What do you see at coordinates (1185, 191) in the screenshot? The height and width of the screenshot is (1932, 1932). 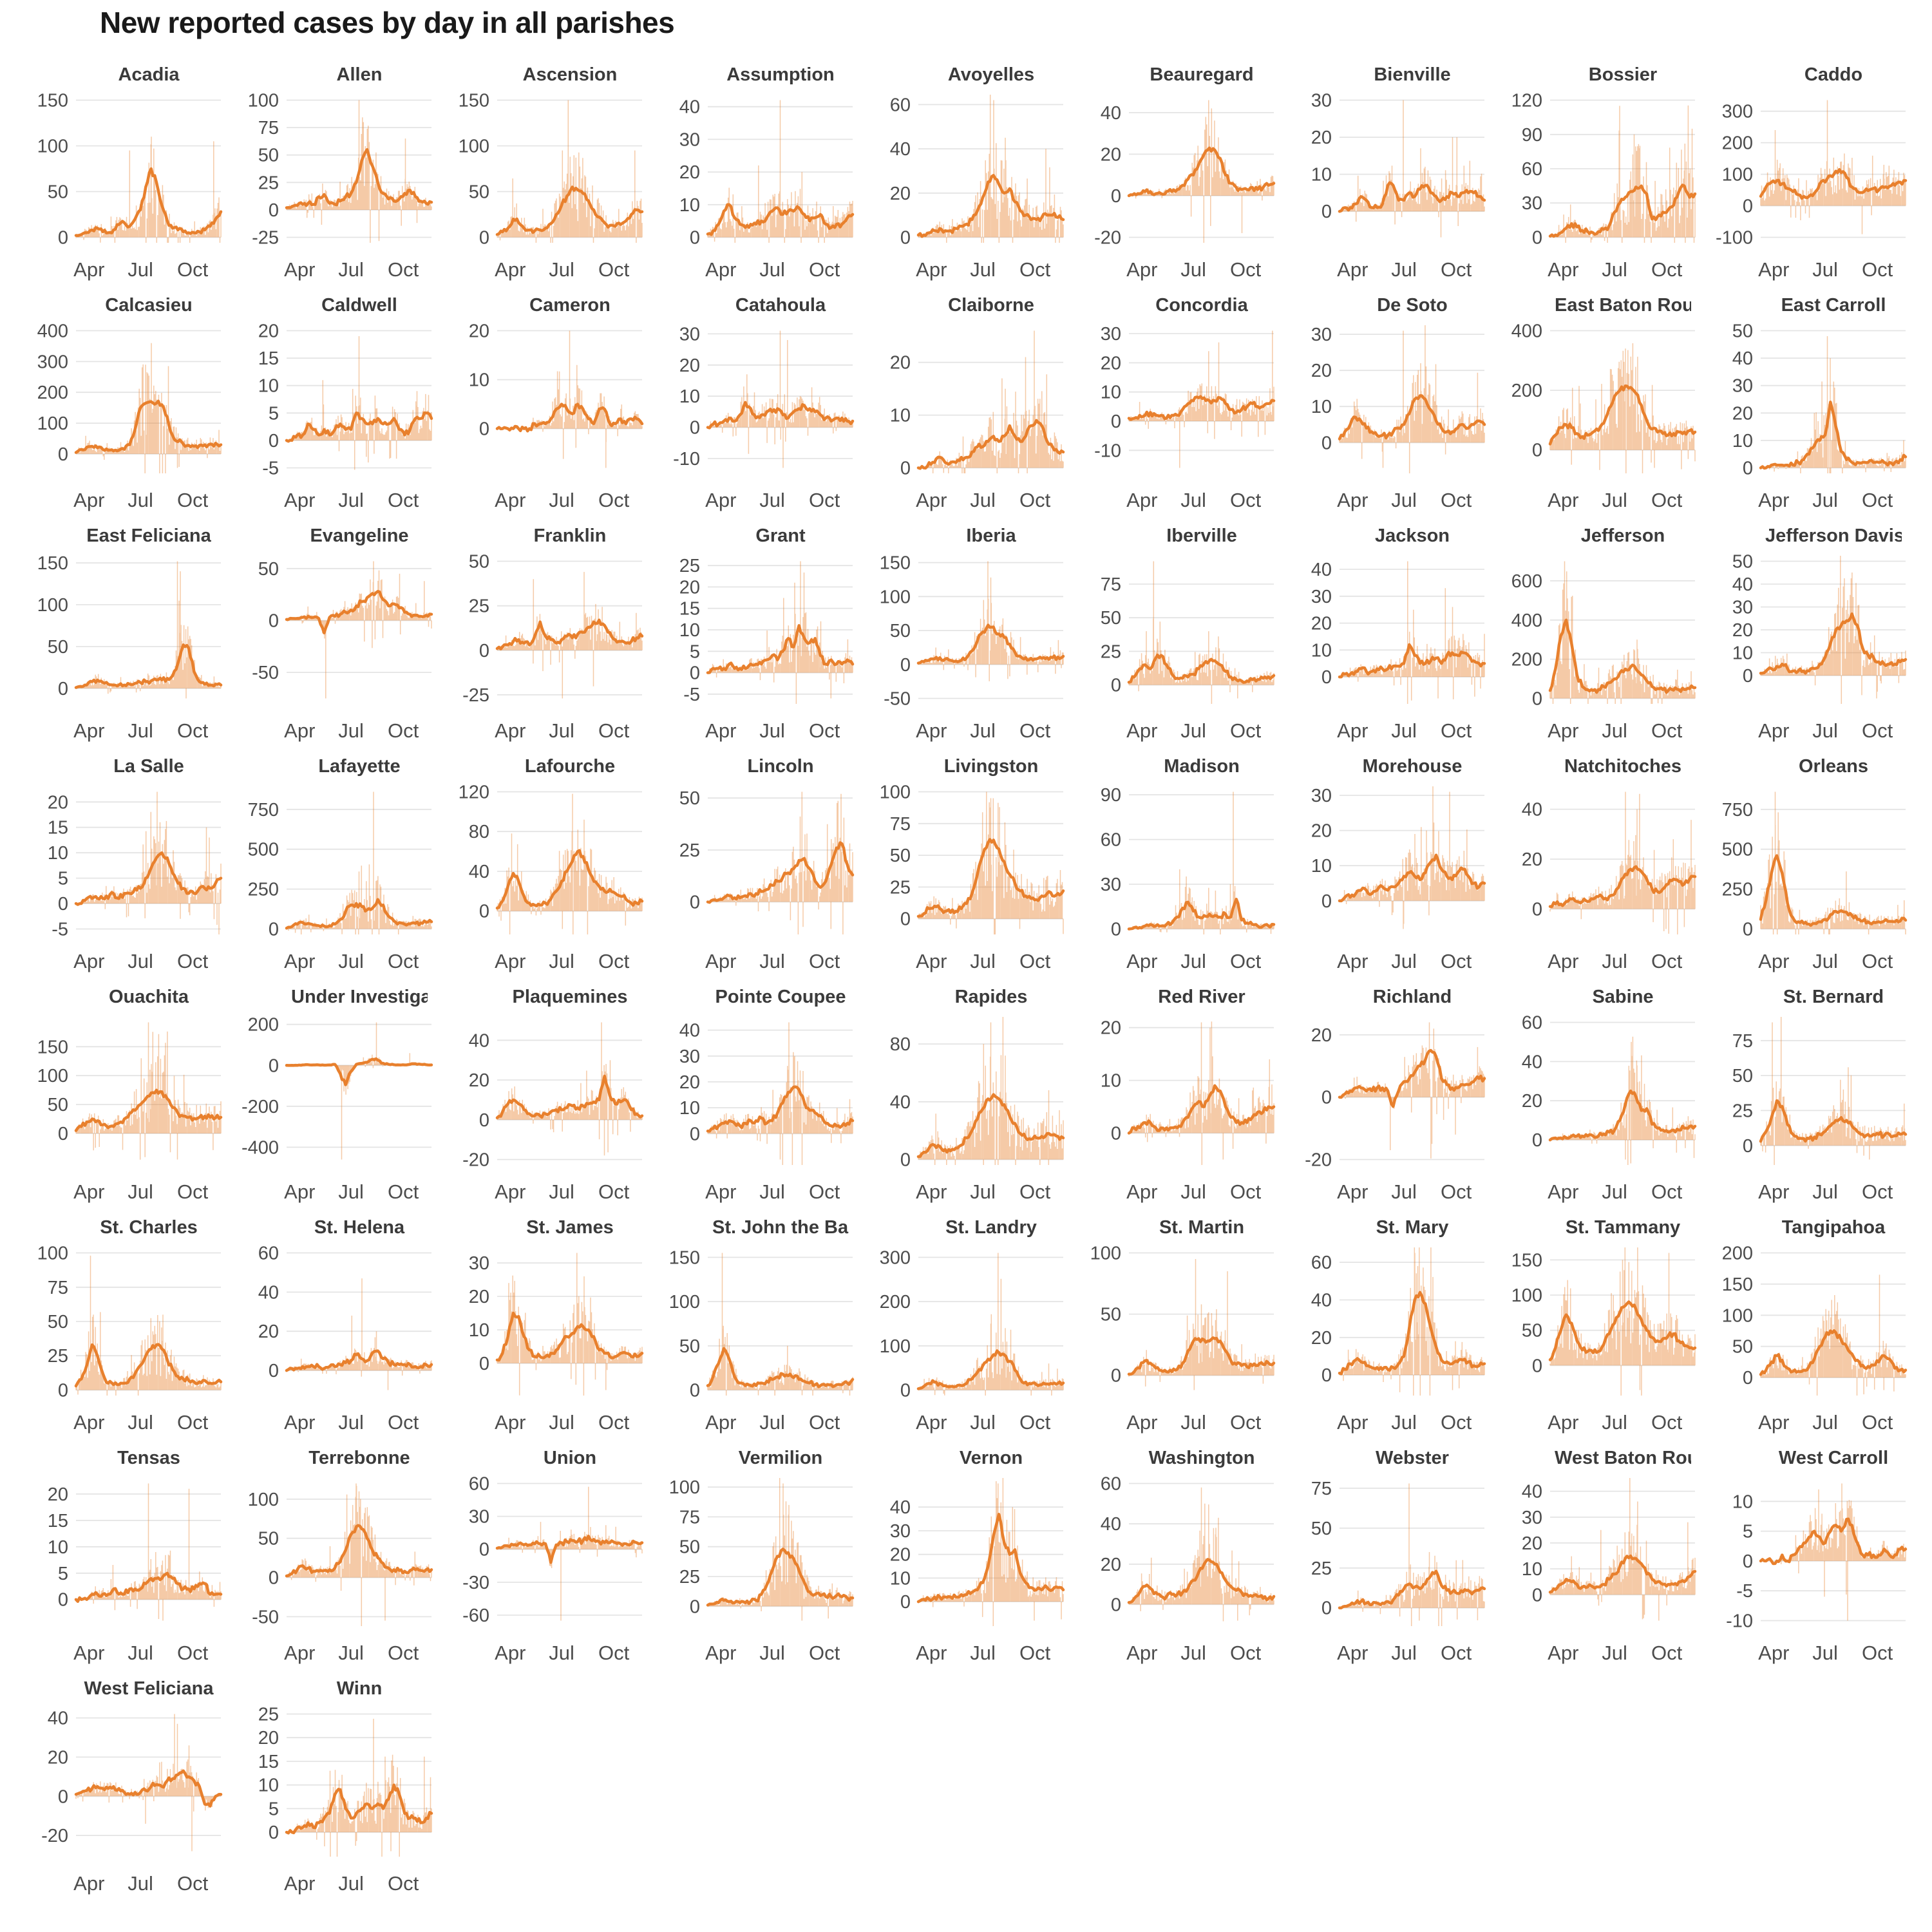 I see `subplot-canvas: -20 0 20 40 Apr Jul Oct` at bounding box center [1185, 191].